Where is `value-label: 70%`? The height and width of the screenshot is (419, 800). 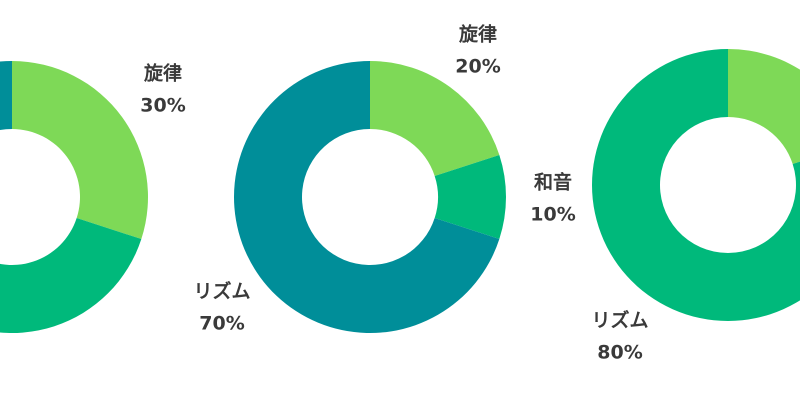
value-label: 70% is located at coordinates (221, 324).